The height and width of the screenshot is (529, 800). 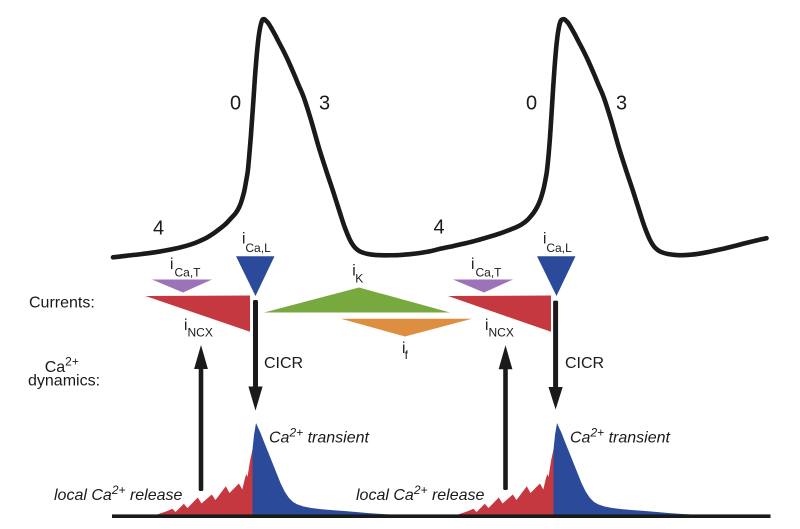 I want to click on svg-text: f, so click(x=407, y=355).